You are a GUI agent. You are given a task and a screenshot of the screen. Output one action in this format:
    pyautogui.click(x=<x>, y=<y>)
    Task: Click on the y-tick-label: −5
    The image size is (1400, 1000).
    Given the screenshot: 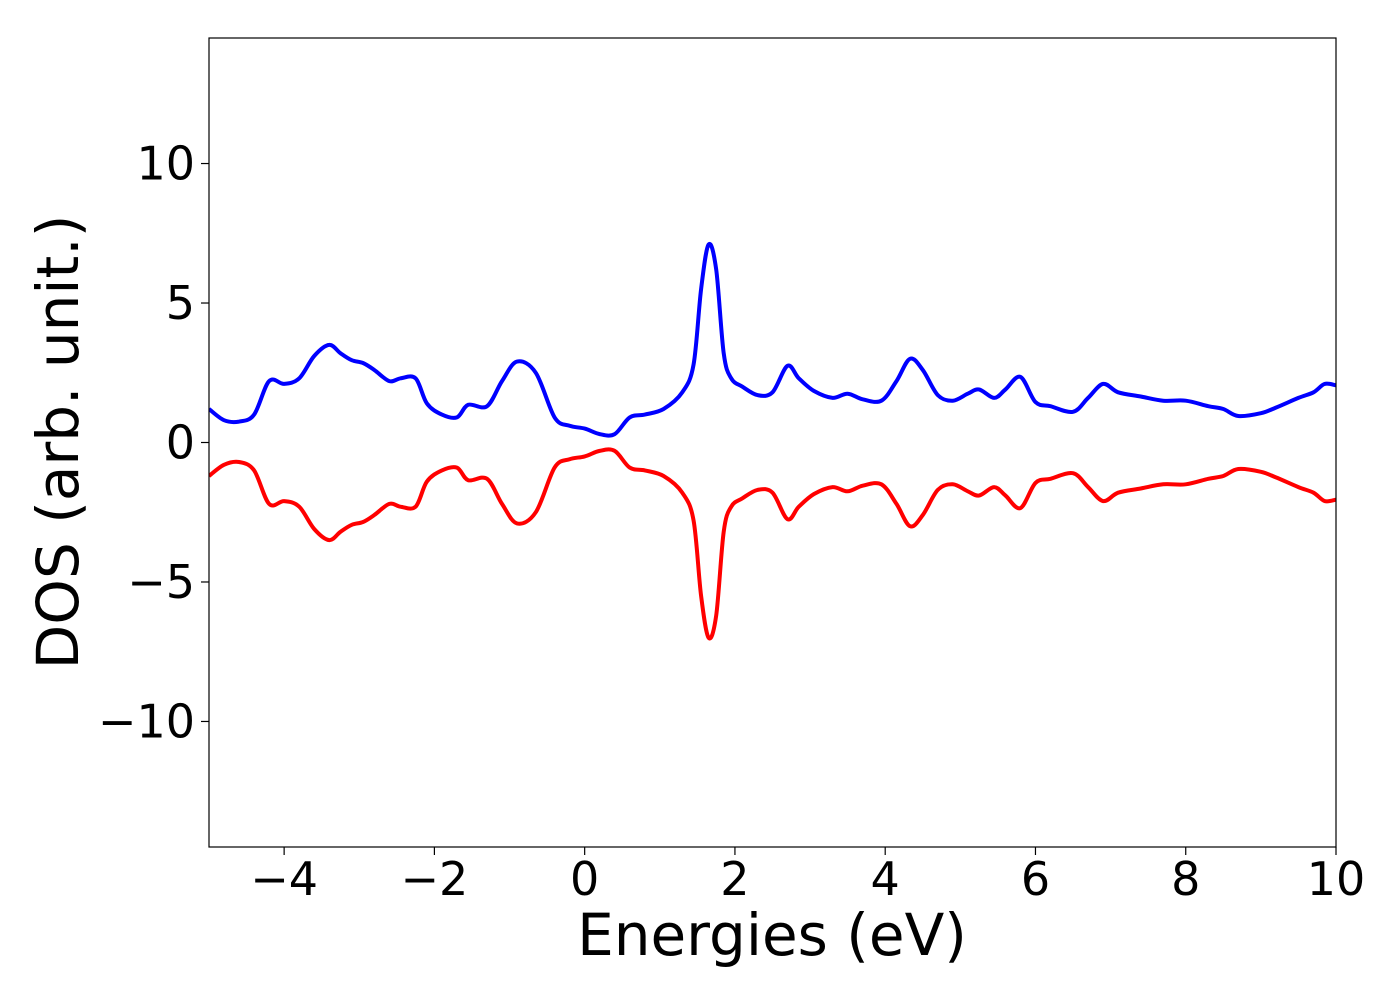 What is the action you would take?
    pyautogui.click(x=161, y=582)
    